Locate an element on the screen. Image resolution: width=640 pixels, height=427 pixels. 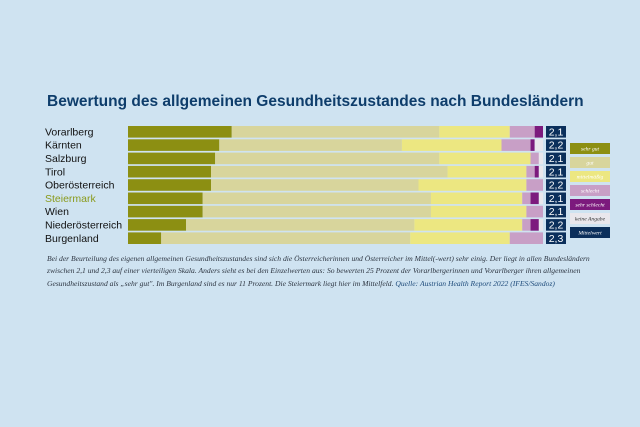
legend-label-sehr-gut: sehr gut is located at coordinates (590, 150).